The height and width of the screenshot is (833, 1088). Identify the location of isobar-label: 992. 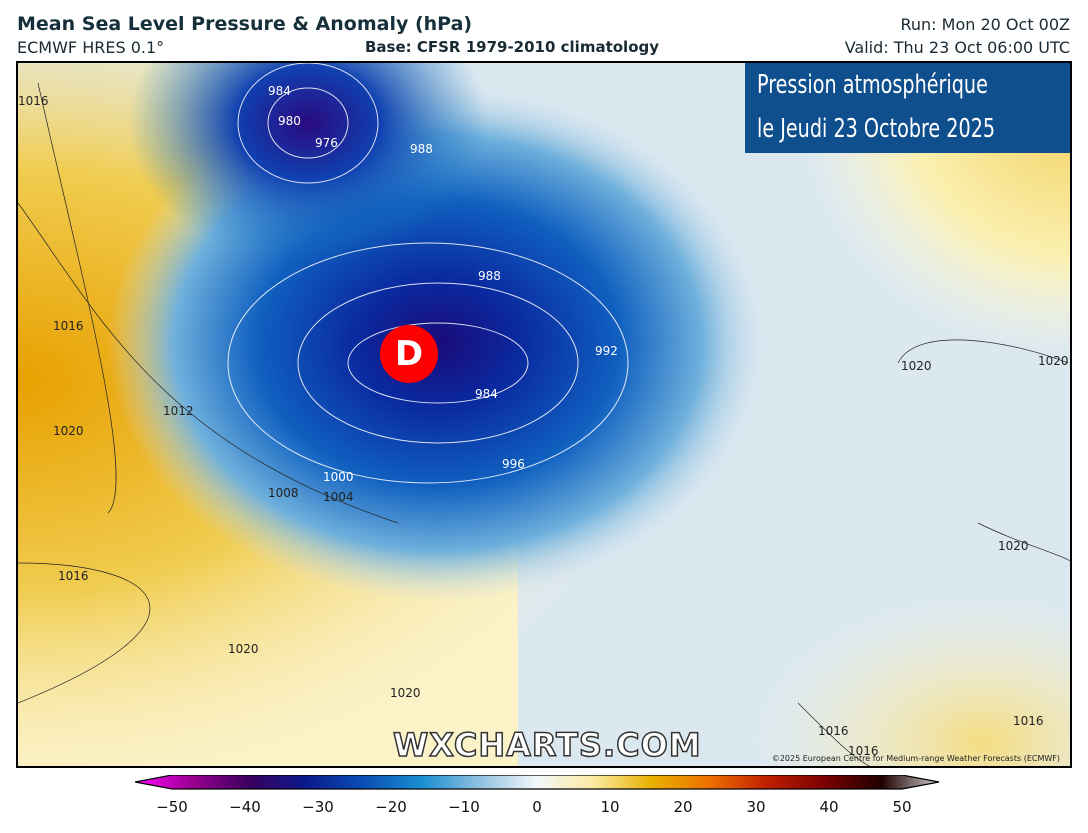
(606, 351).